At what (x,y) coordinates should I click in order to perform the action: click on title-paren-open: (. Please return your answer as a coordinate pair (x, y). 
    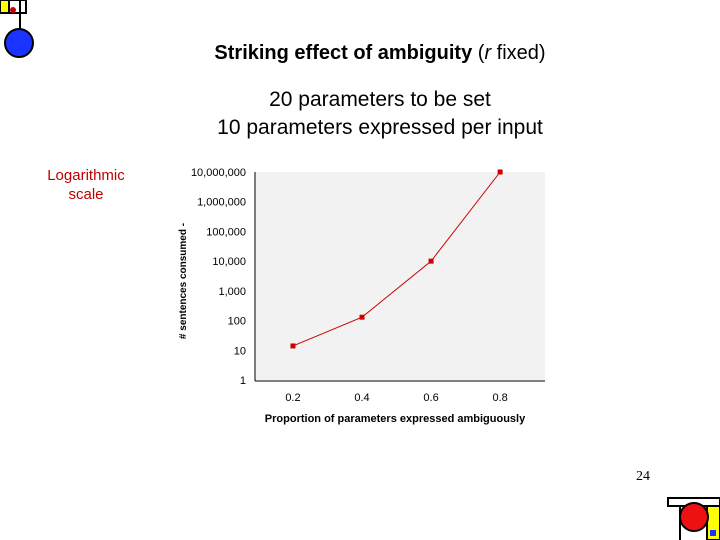
    Looking at the image, I should click on (481, 53).